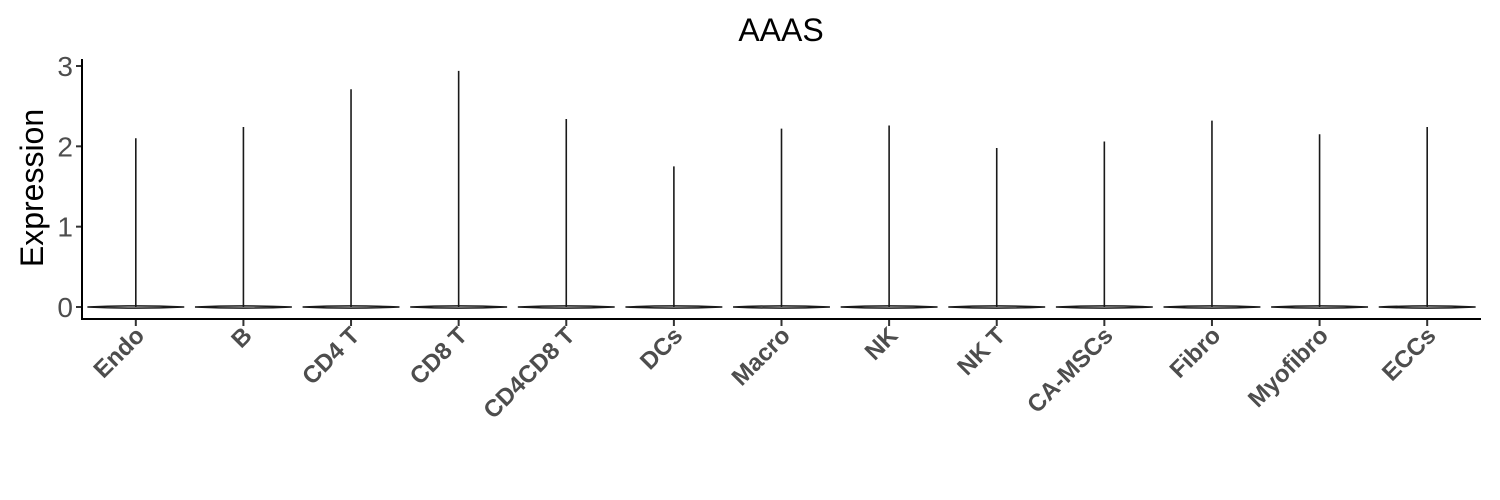  I want to click on y-axis-ticks: 0 1 2 3, so click(69, 187).